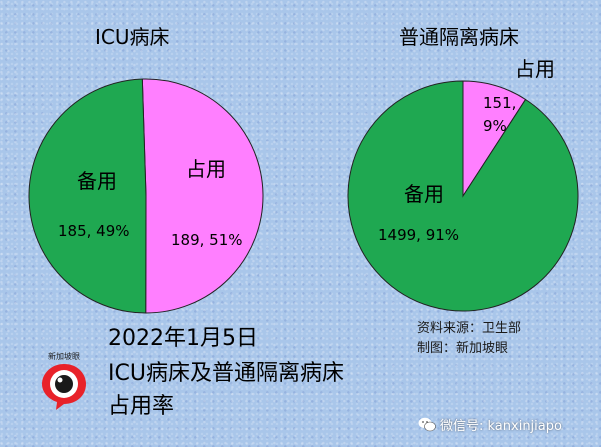 This screenshot has height=447, width=601. Describe the element at coordinates (424, 194) in the screenshot. I see `isolation-spare-label: 备用` at that location.